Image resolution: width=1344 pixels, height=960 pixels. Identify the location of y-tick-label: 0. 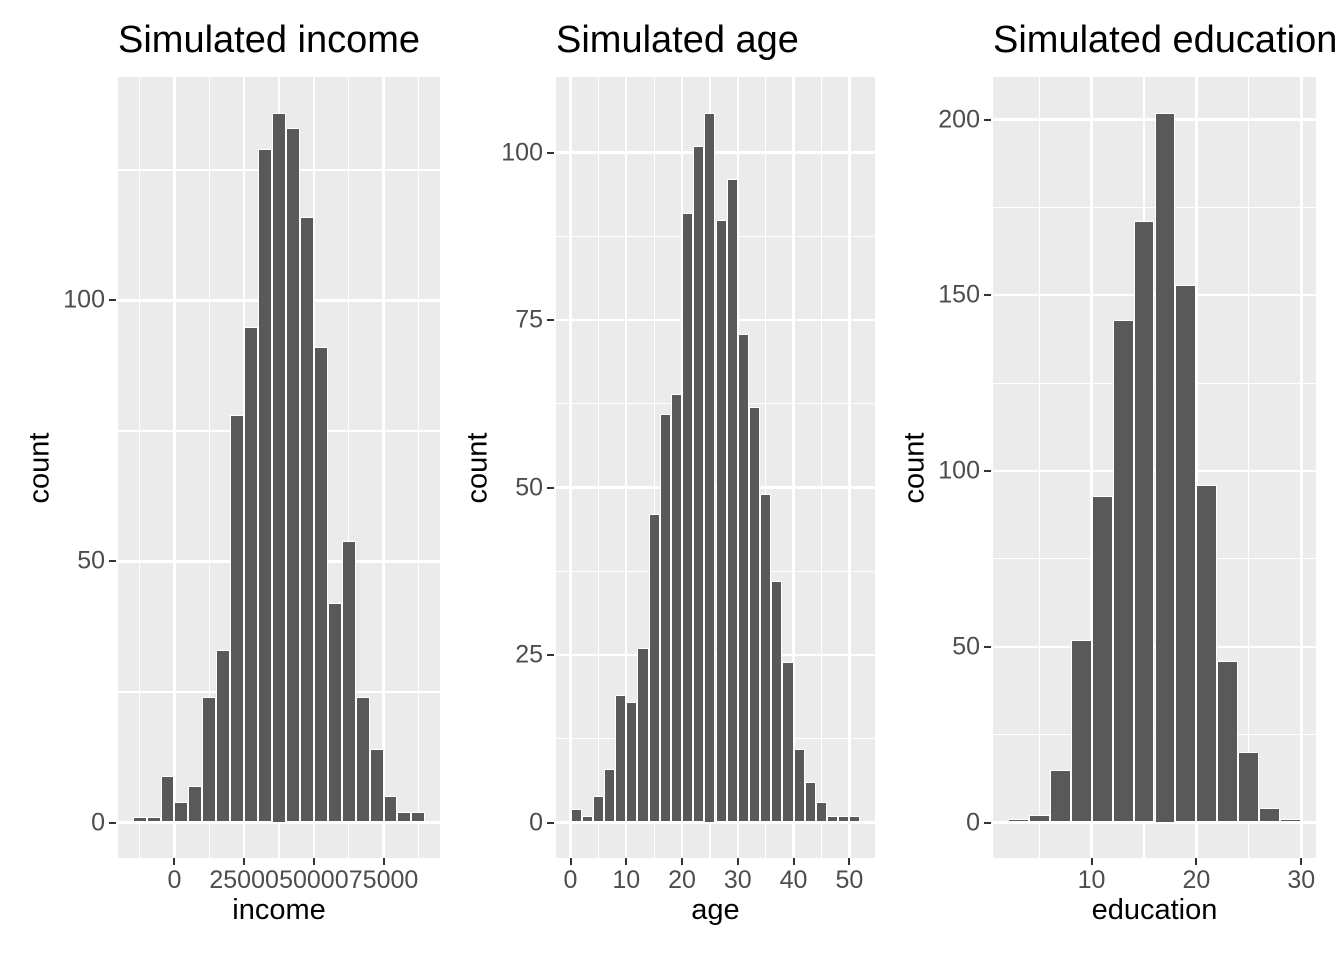
(973, 822).